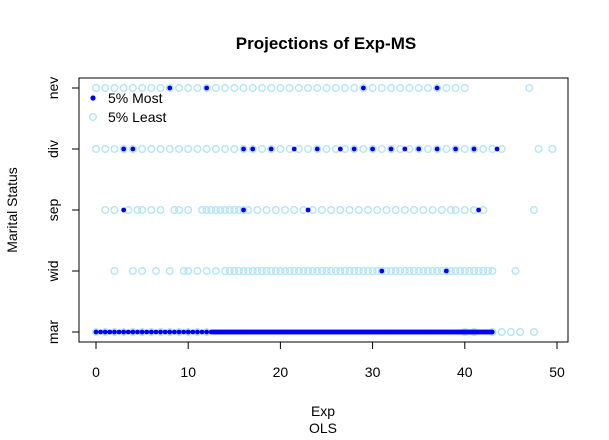 The width and height of the screenshot is (609, 440). I want to click on x-axis: 0 10 20 30 40 50, so click(328, 360).